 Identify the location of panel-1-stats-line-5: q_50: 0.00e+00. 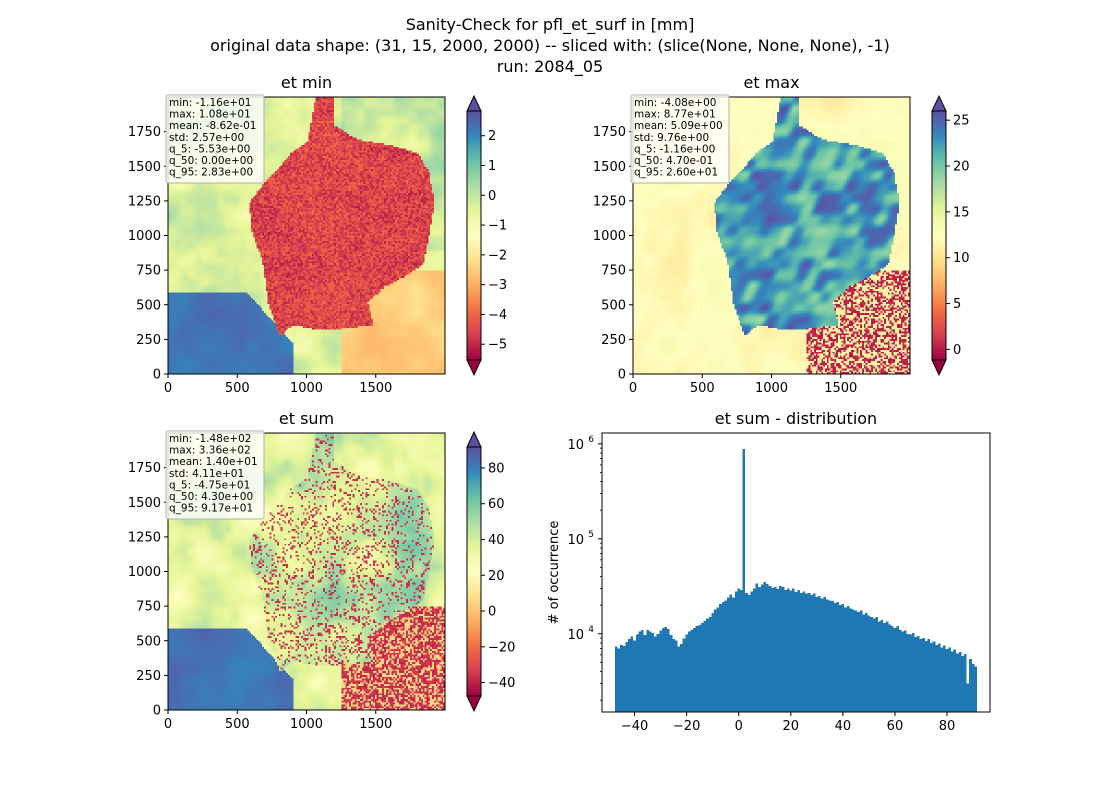
(211, 161).